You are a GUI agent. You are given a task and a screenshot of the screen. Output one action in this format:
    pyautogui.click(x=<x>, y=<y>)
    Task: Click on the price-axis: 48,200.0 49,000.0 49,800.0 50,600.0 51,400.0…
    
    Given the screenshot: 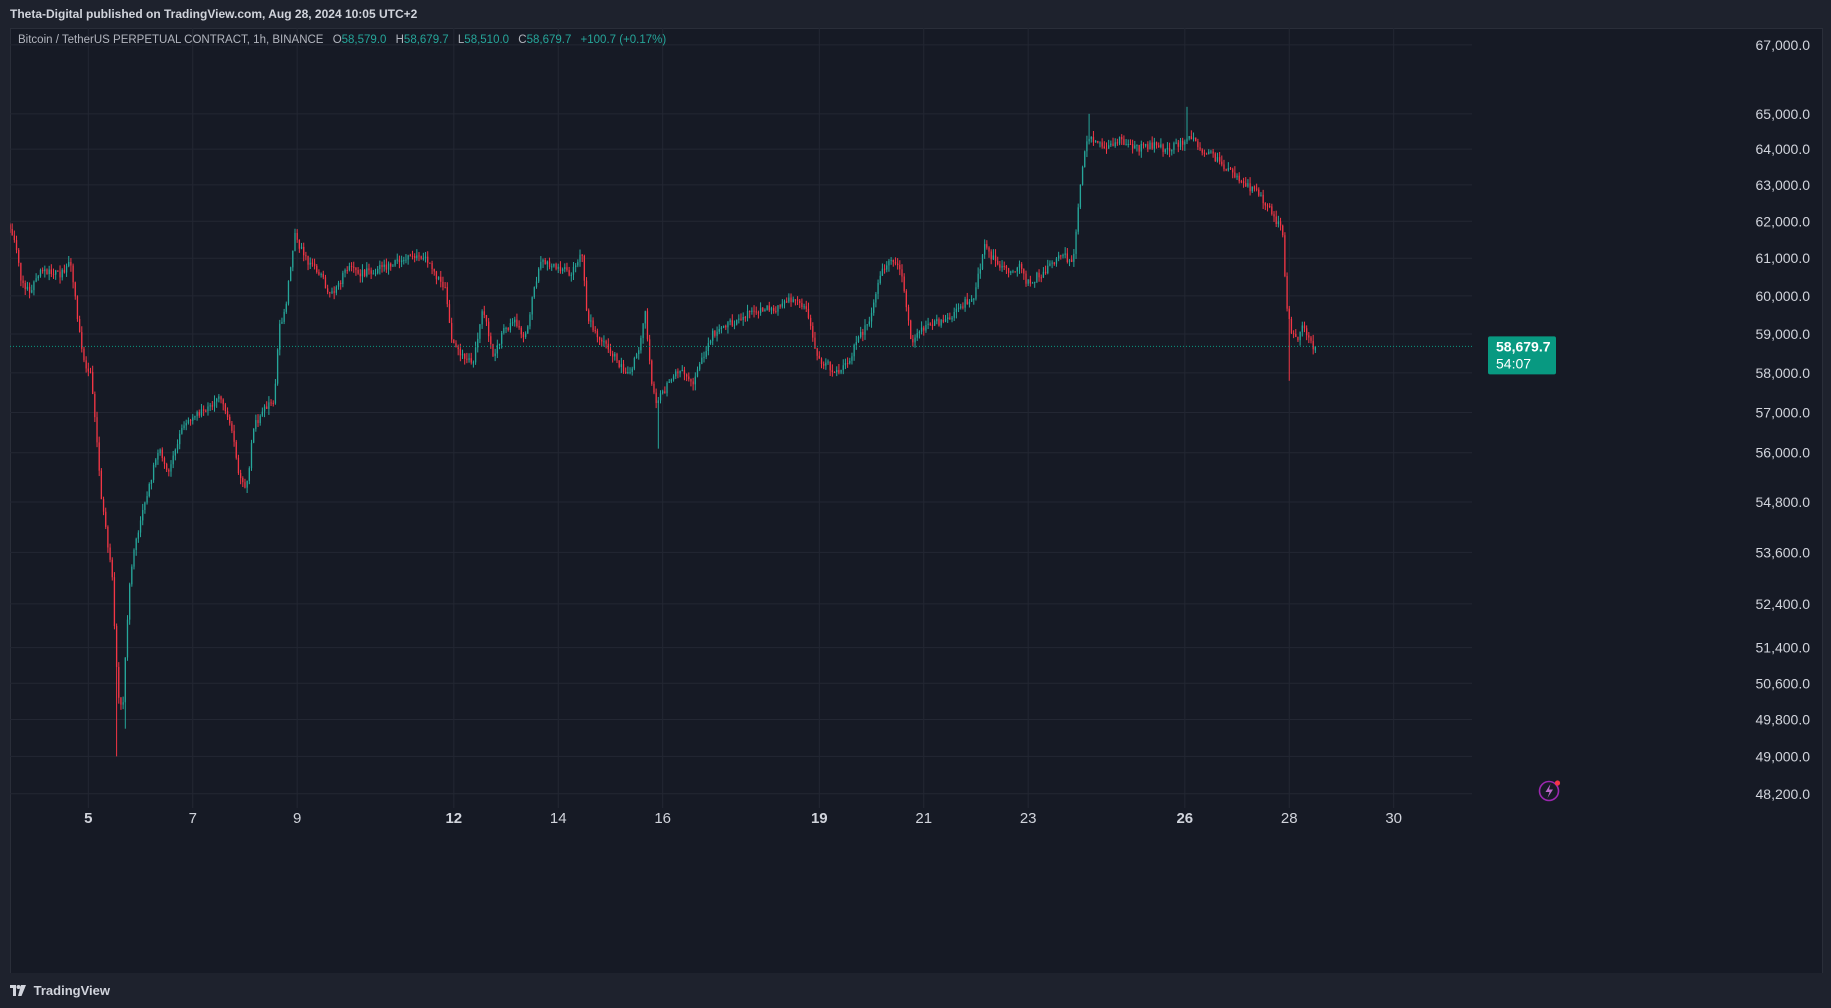 What is the action you would take?
    pyautogui.click(x=1783, y=419)
    